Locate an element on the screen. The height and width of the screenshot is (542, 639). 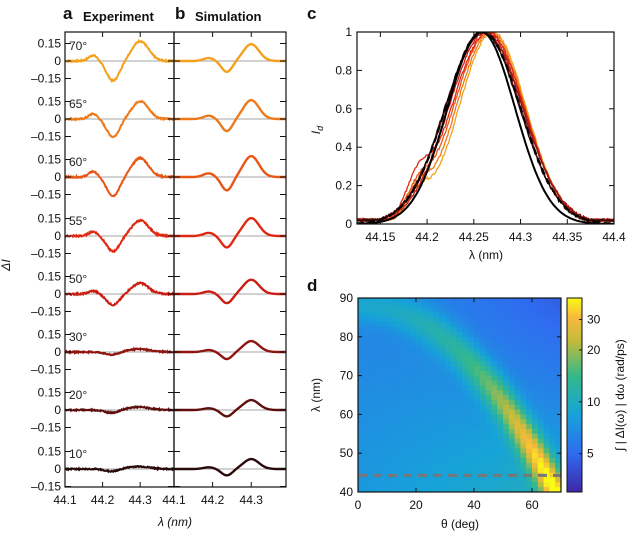
colorbar-tick-label: 5 is located at coordinates (590, 454).